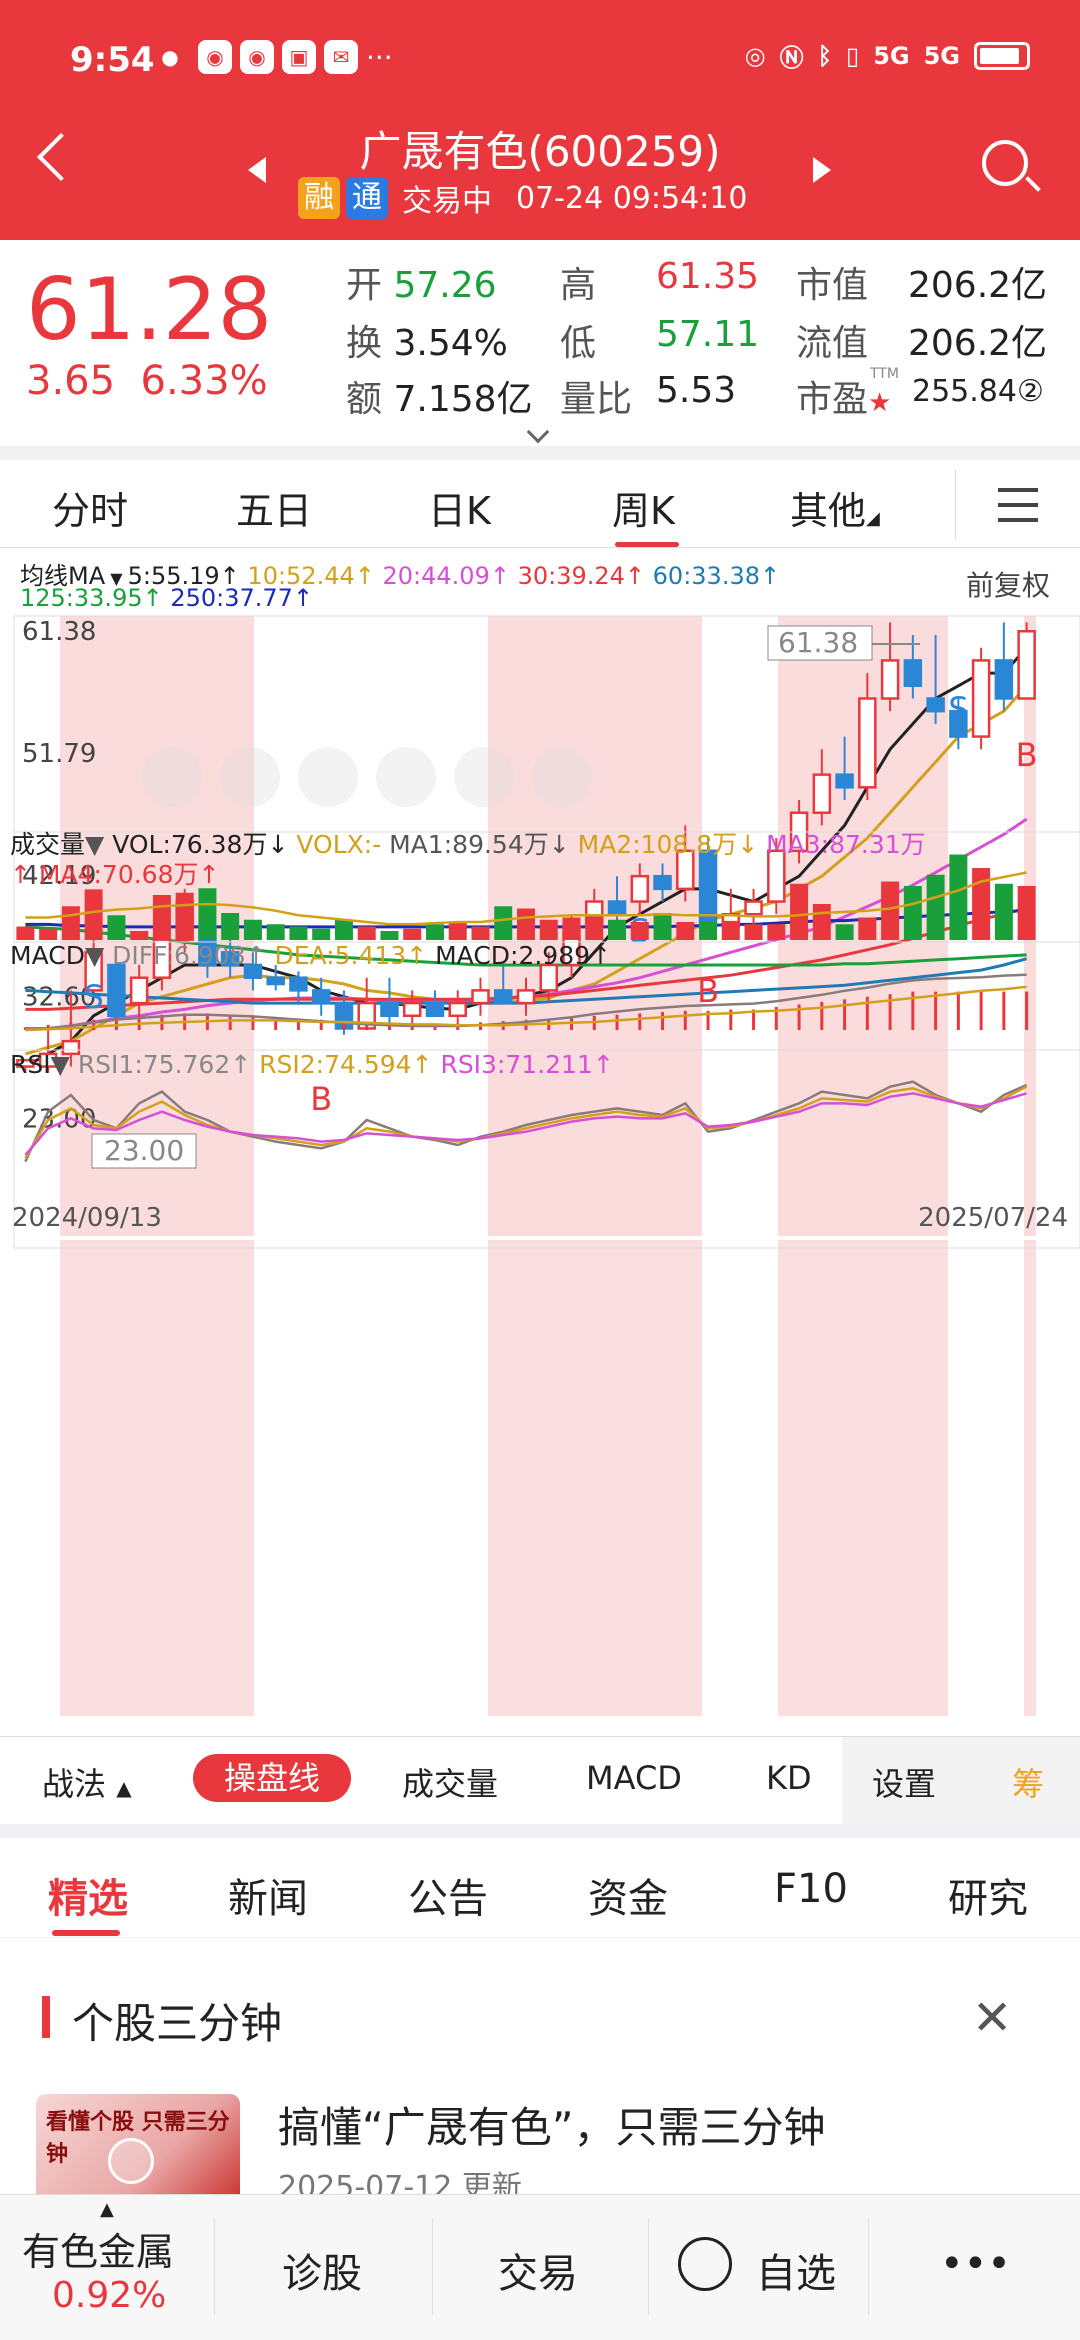 This screenshot has height=2340, width=1080. Describe the element at coordinates (538, 432) in the screenshot. I see `expand-chevron-icon` at that location.